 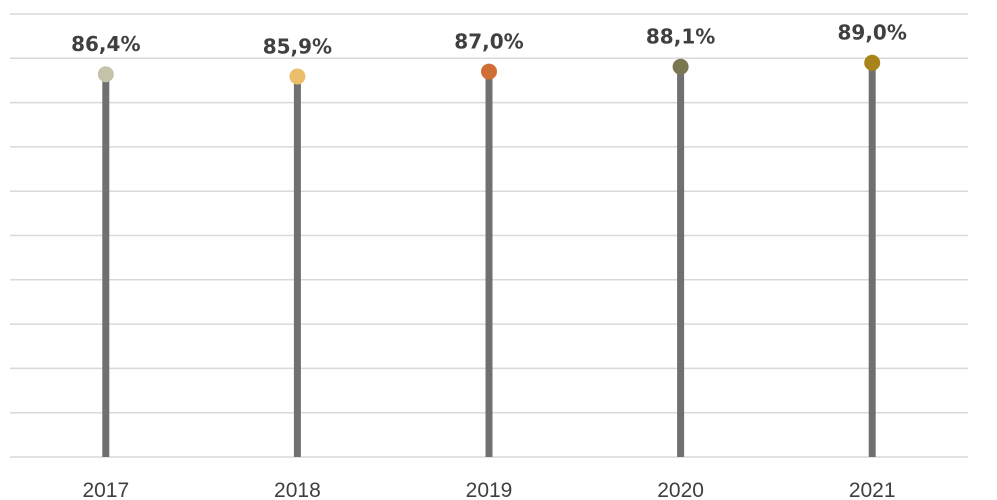 I want to click on data-label-2021: 89,0%, so click(x=872, y=33).